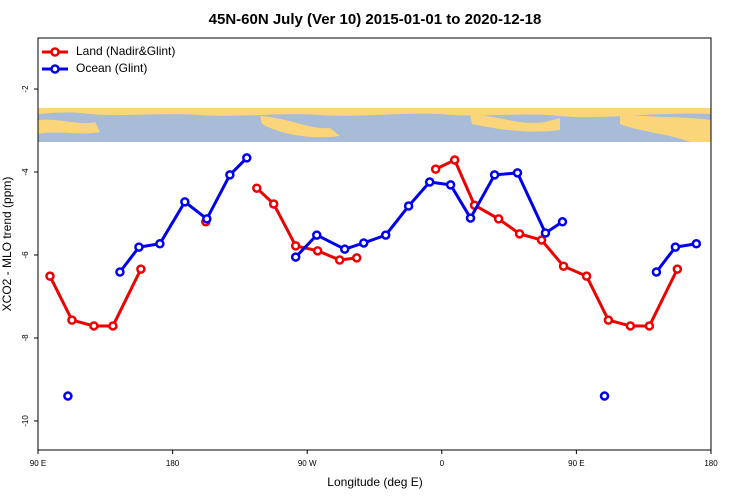  What do you see at coordinates (111, 68) in the screenshot?
I see `legend-label: Ocean (Glint)` at bounding box center [111, 68].